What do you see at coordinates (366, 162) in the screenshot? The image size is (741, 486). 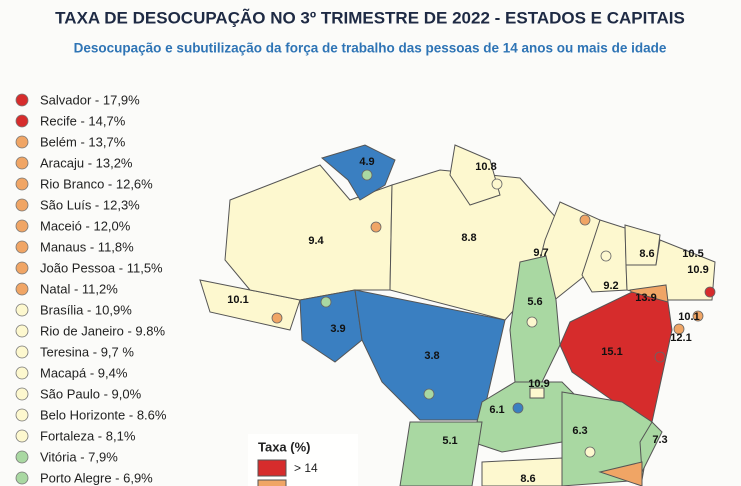 I see `state-value: 4.9` at bounding box center [366, 162].